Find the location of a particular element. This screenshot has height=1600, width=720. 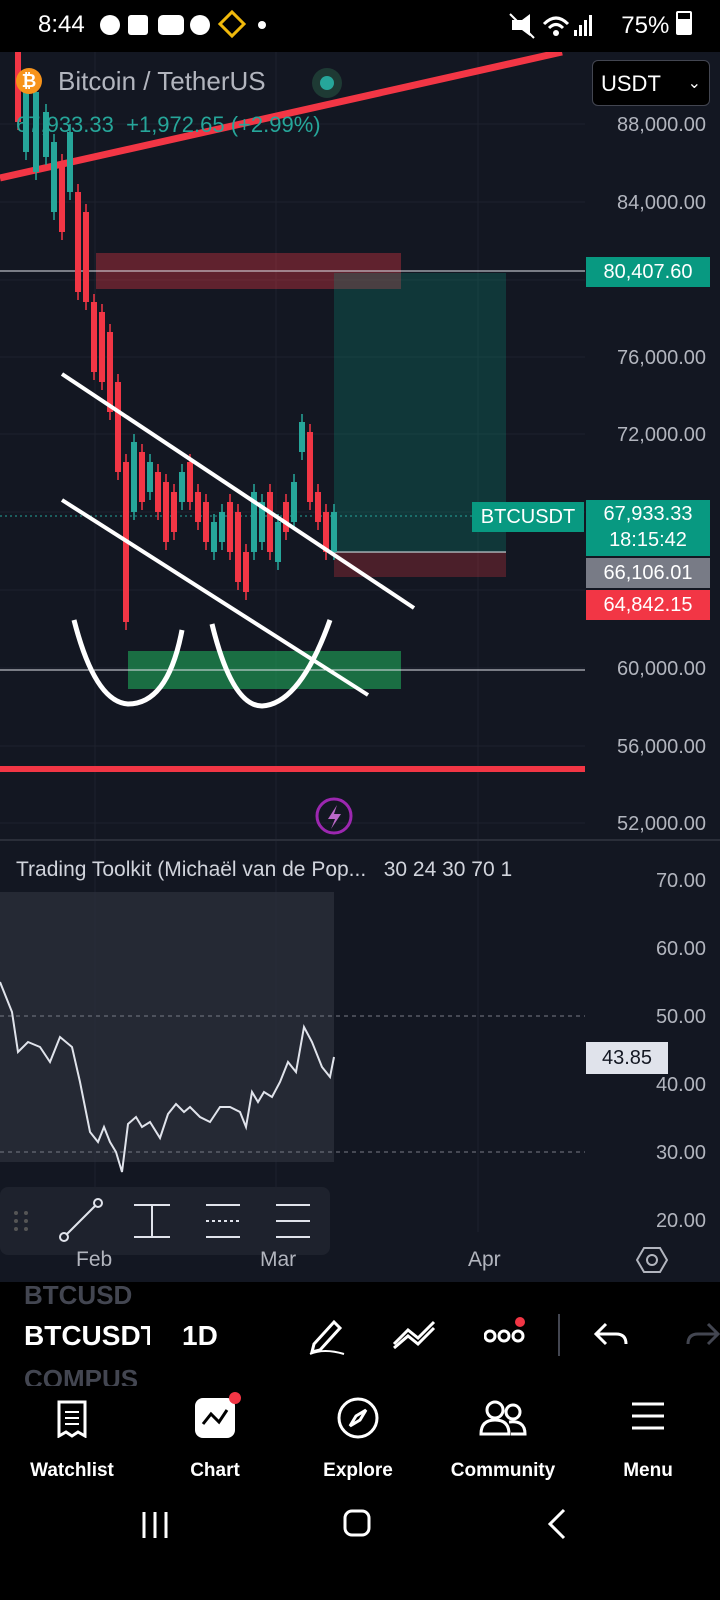

trendline-tool-icon is located at coordinates (78, 1221).